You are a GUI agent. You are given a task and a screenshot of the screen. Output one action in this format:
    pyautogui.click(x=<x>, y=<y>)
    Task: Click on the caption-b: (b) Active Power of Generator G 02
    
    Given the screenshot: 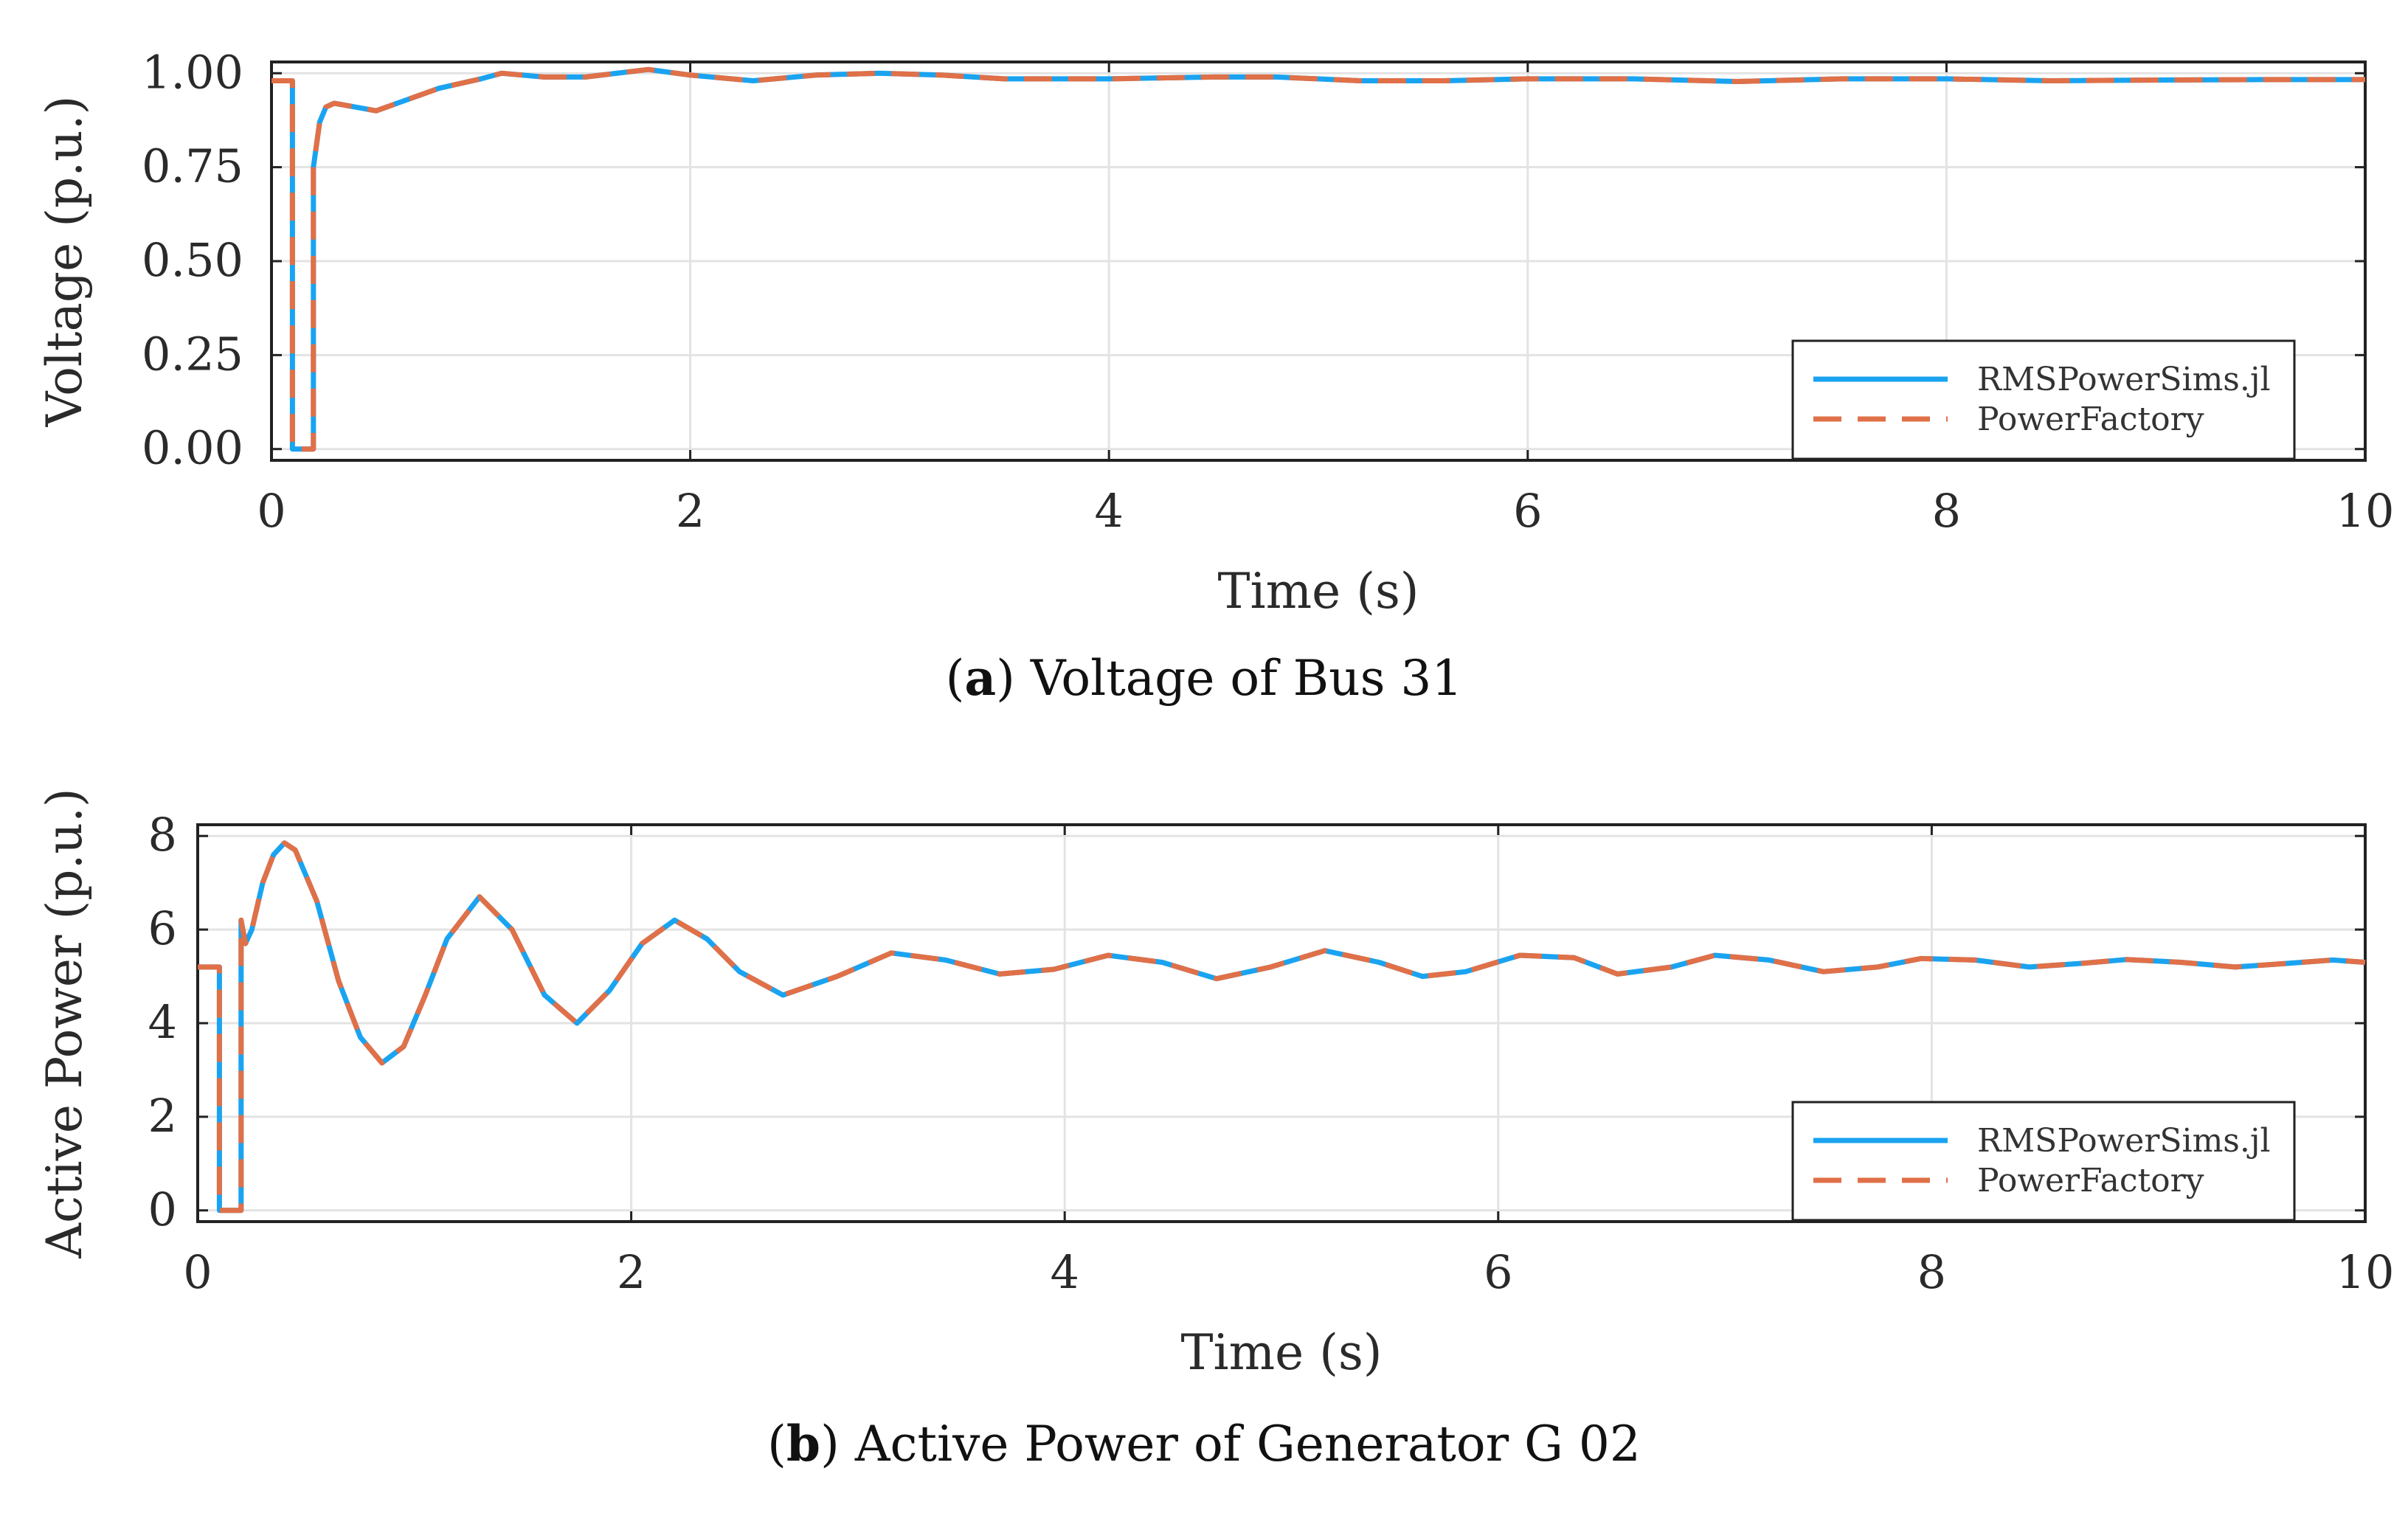 What is the action you would take?
    pyautogui.click(x=1204, y=1443)
    